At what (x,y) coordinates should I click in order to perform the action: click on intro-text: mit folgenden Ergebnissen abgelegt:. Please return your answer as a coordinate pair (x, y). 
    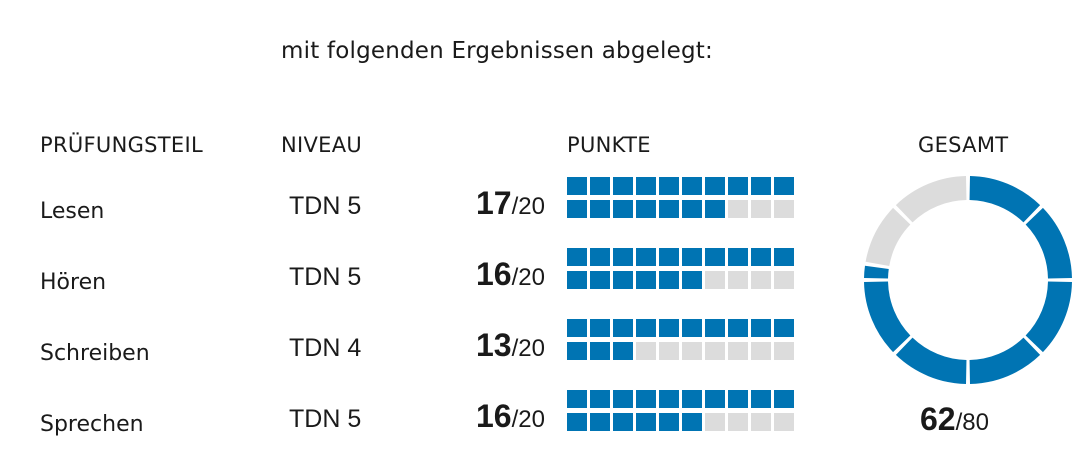
    Looking at the image, I should click on (497, 51).